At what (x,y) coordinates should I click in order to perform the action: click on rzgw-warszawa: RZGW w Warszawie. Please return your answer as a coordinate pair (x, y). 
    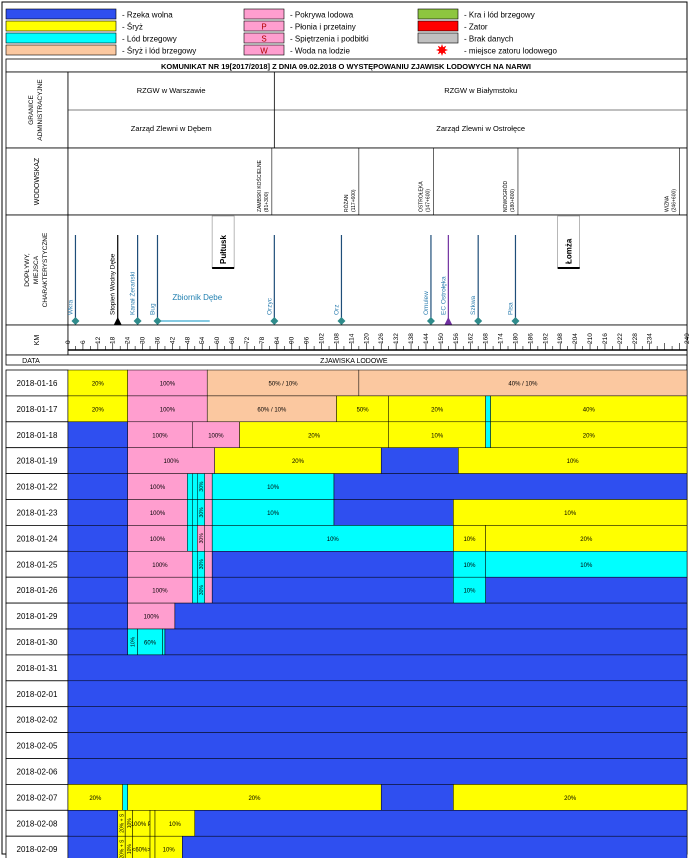
    Looking at the image, I should click on (171, 90).